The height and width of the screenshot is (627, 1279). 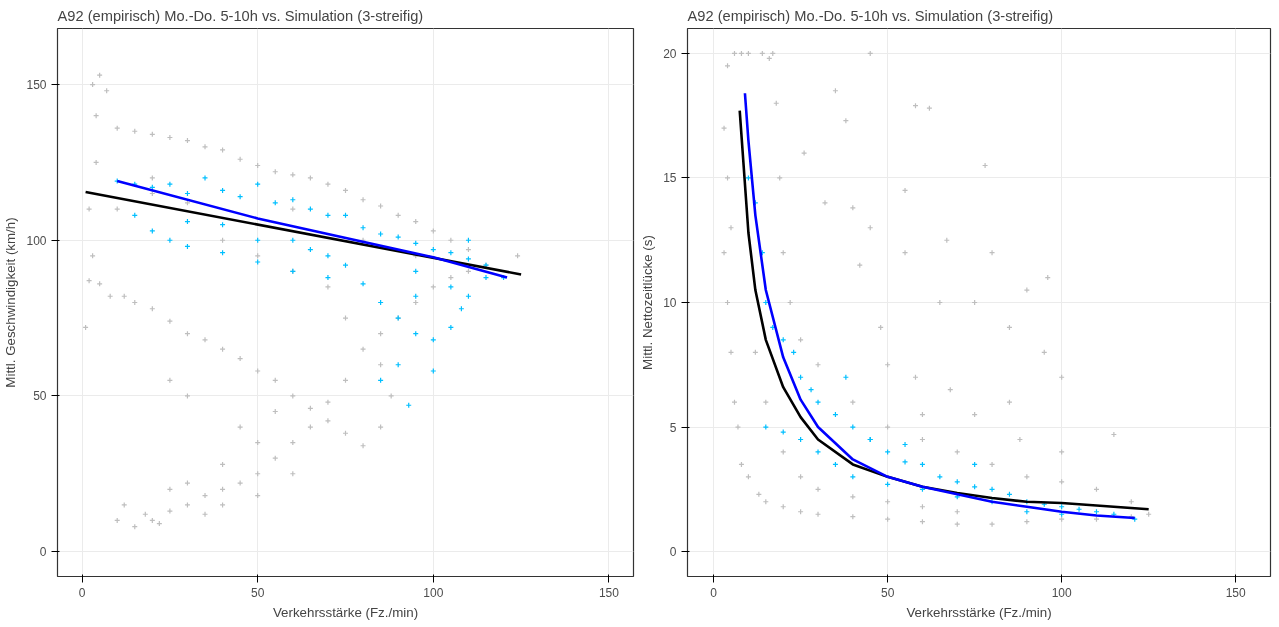 I want to click on y-axis-title: Mittl. Geschwindigkeit (km/h), so click(x=11, y=302).